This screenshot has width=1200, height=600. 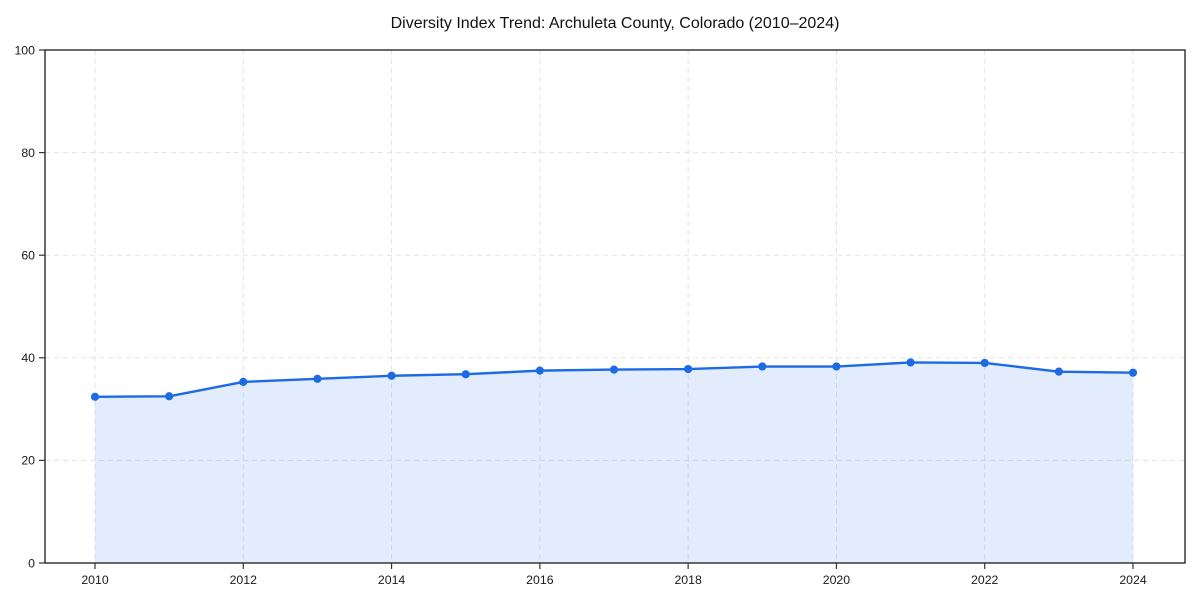 What do you see at coordinates (28, 153) in the screenshot?
I see `y-tick-label: 80` at bounding box center [28, 153].